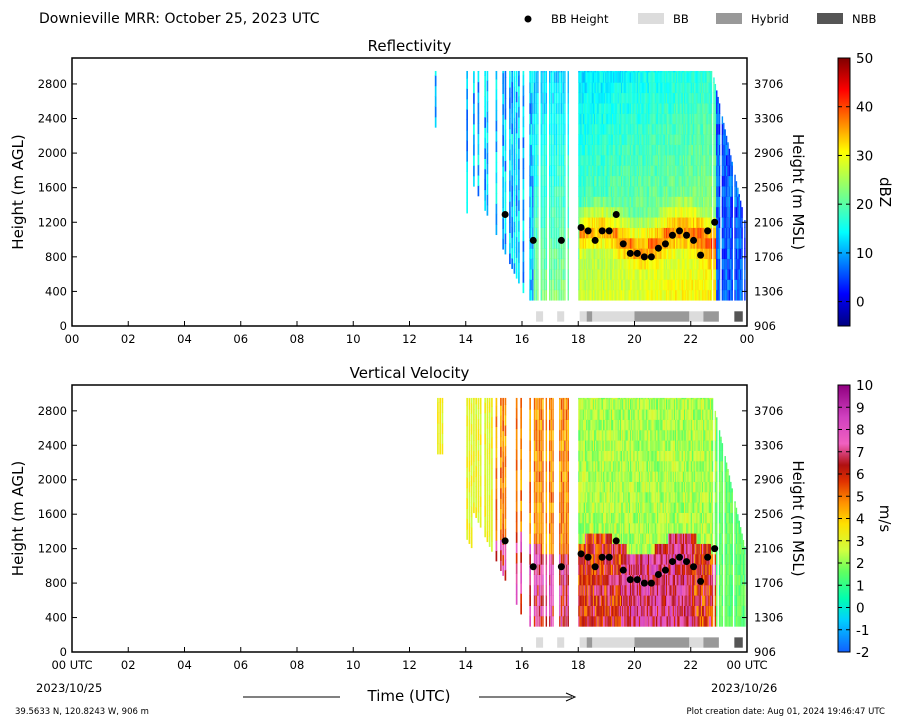  Describe the element at coordinates (747, 339) in the screenshot. I see `x-tick-label: 00` at that location.